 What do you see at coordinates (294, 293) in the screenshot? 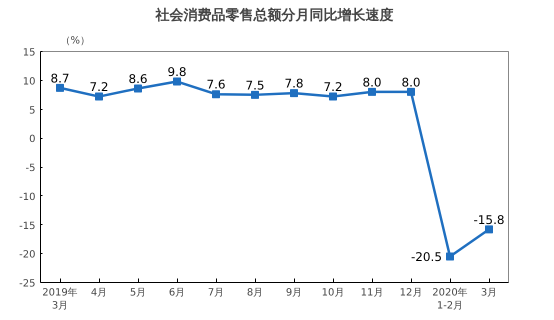
I see `x-tick-label: 9月` at bounding box center [294, 293].